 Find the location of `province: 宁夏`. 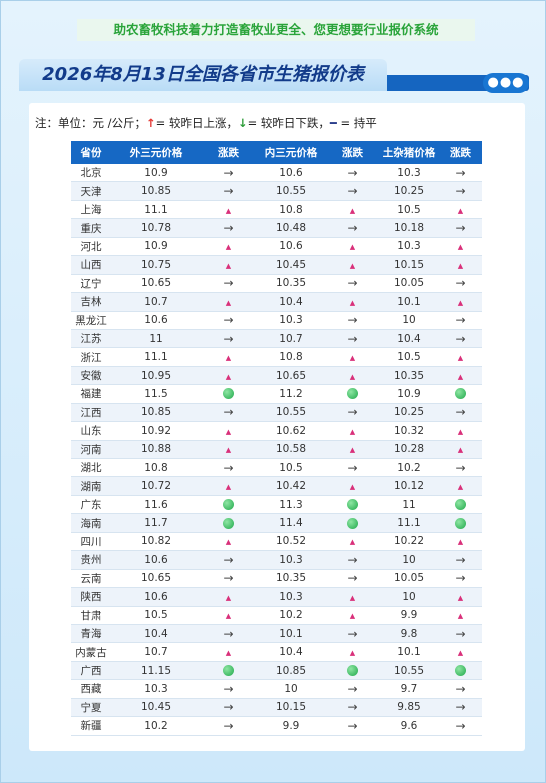

province: 宁夏 is located at coordinates (91, 708).